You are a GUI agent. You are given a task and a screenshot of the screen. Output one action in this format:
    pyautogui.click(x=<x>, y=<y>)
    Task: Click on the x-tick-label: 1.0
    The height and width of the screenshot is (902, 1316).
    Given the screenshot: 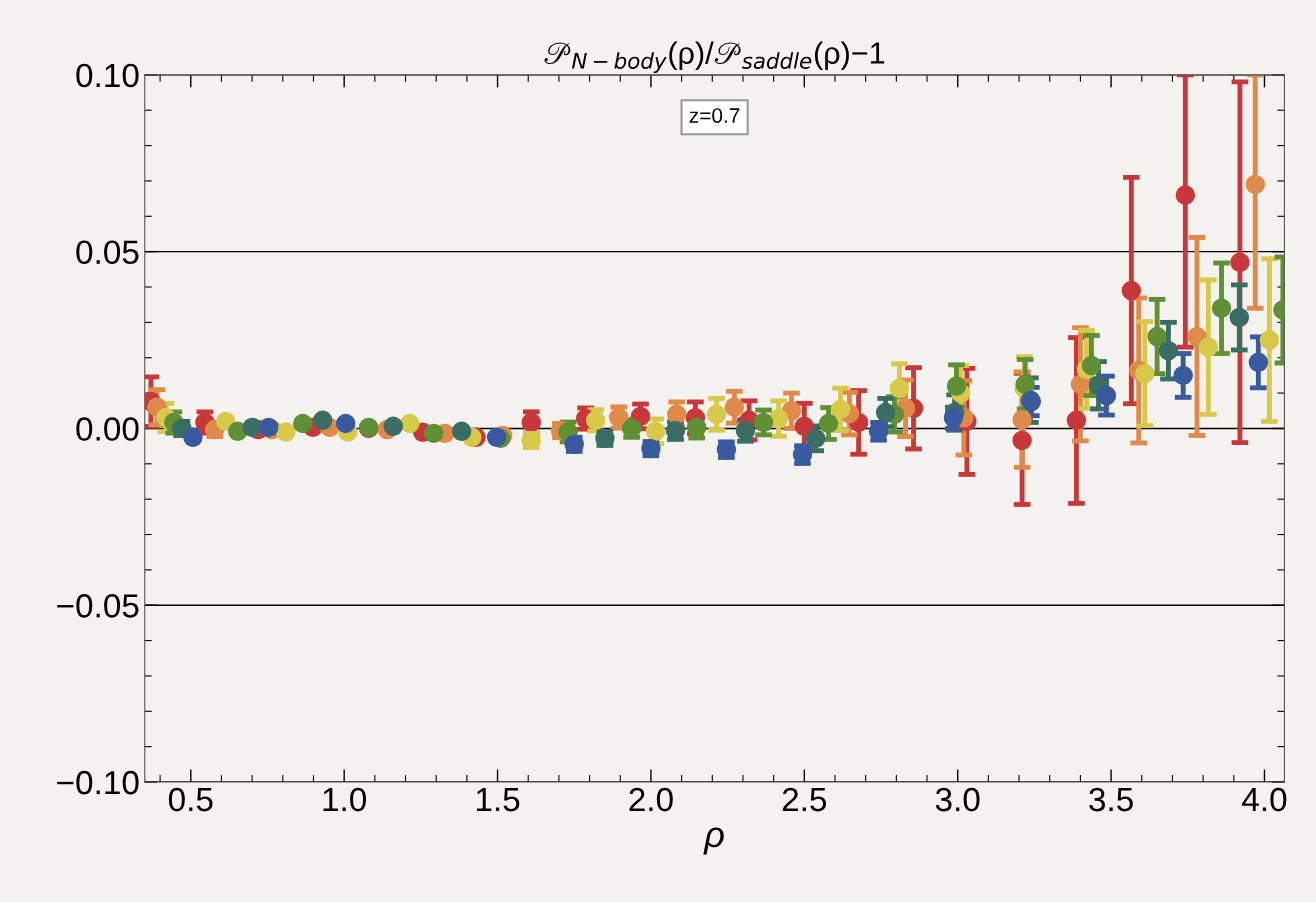 What is the action you would take?
    pyautogui.click(x=345, y=799)
    